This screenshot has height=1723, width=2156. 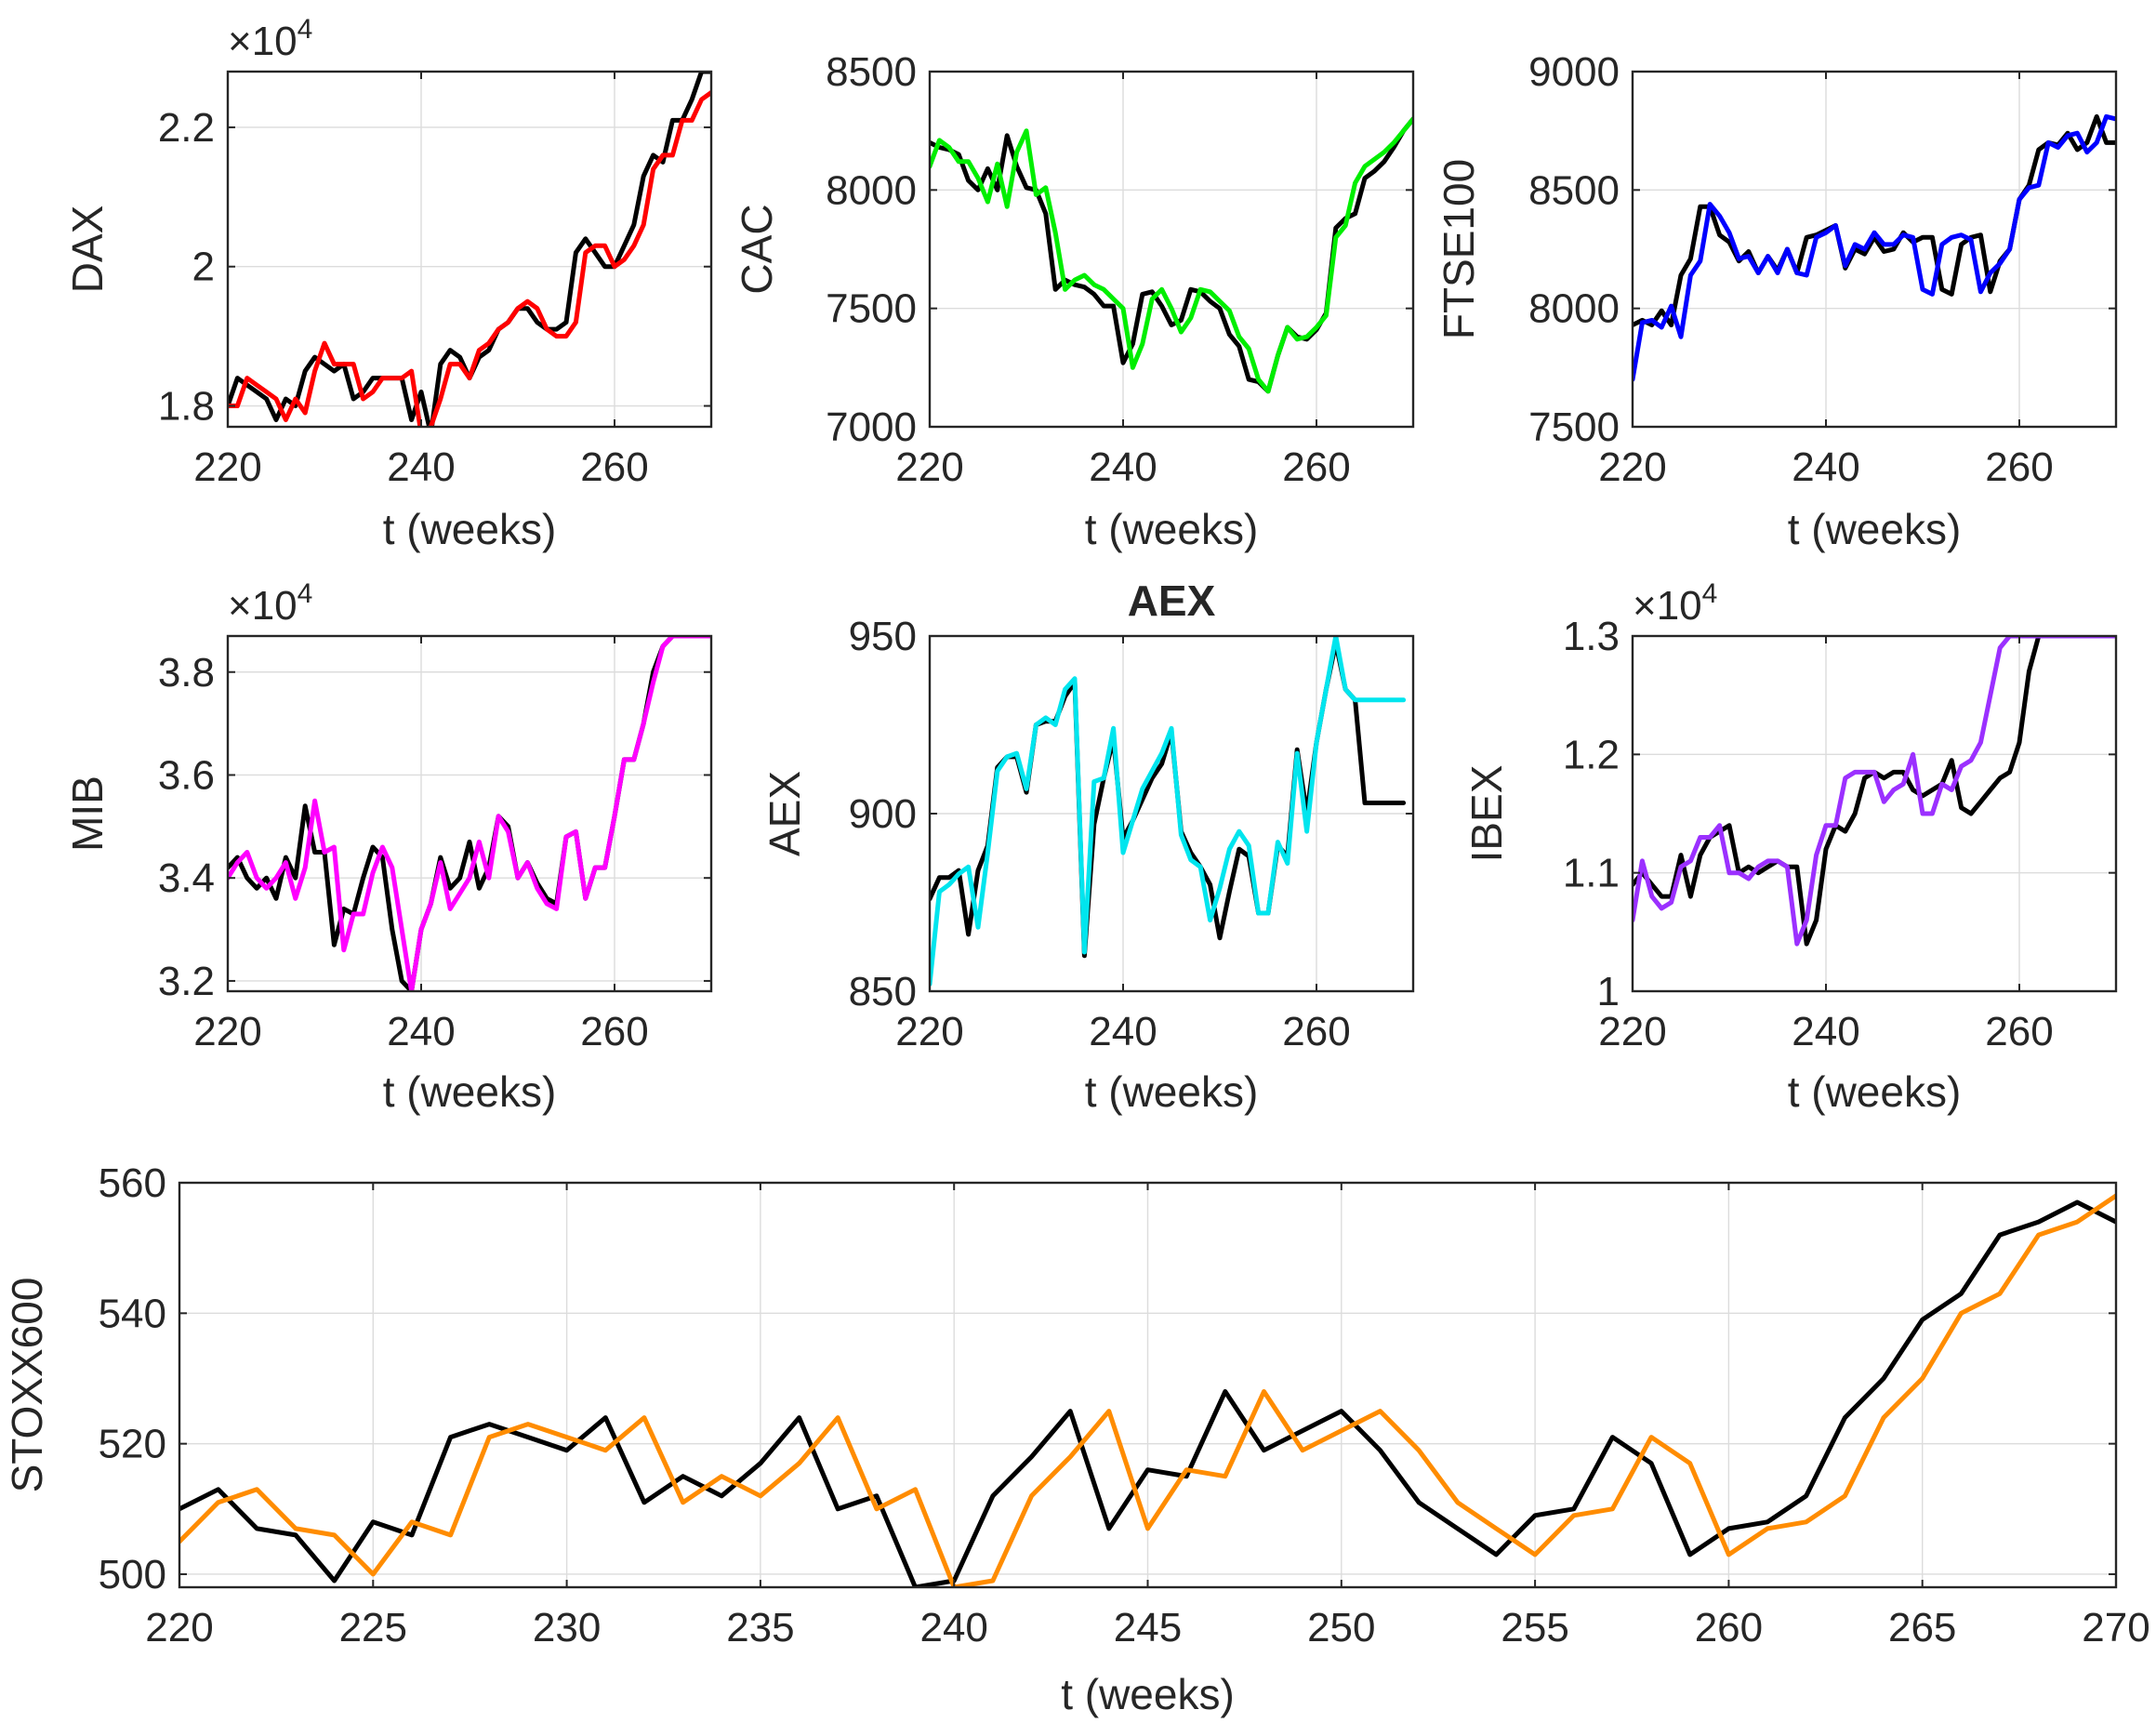 I want to click on ftse-series-actual, so click(x=1874, y=220).